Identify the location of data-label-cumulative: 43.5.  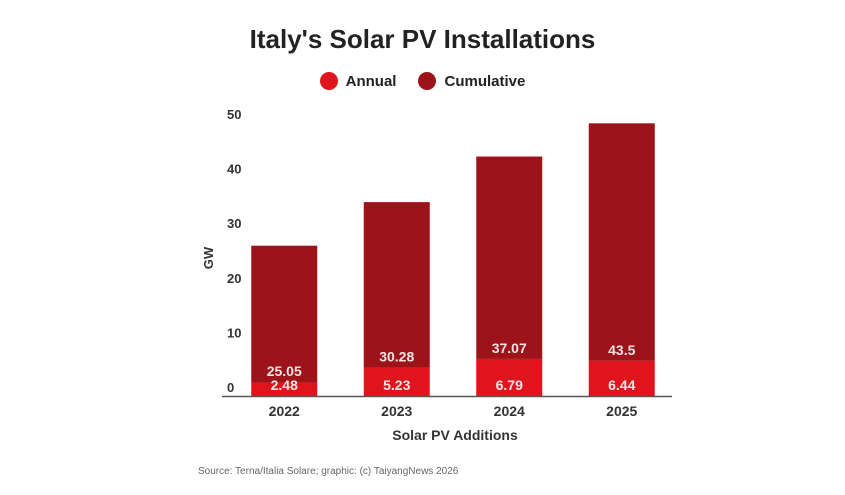
(621, 350).